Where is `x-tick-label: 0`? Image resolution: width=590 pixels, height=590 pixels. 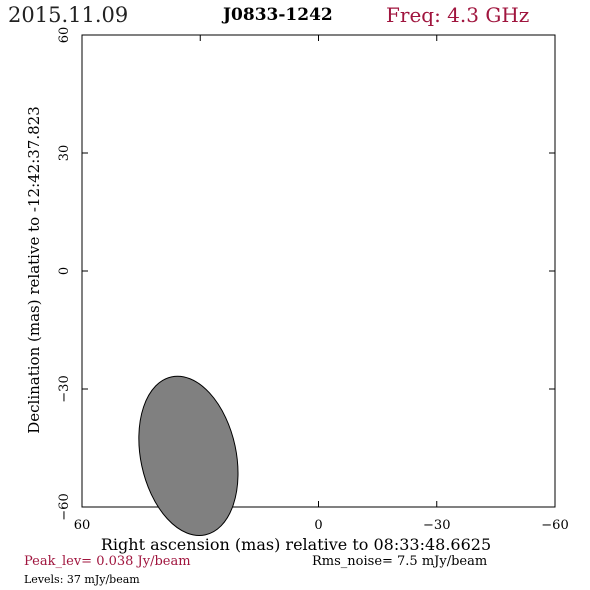 x-tick-label: 0 is located at coordinates (318, 525).